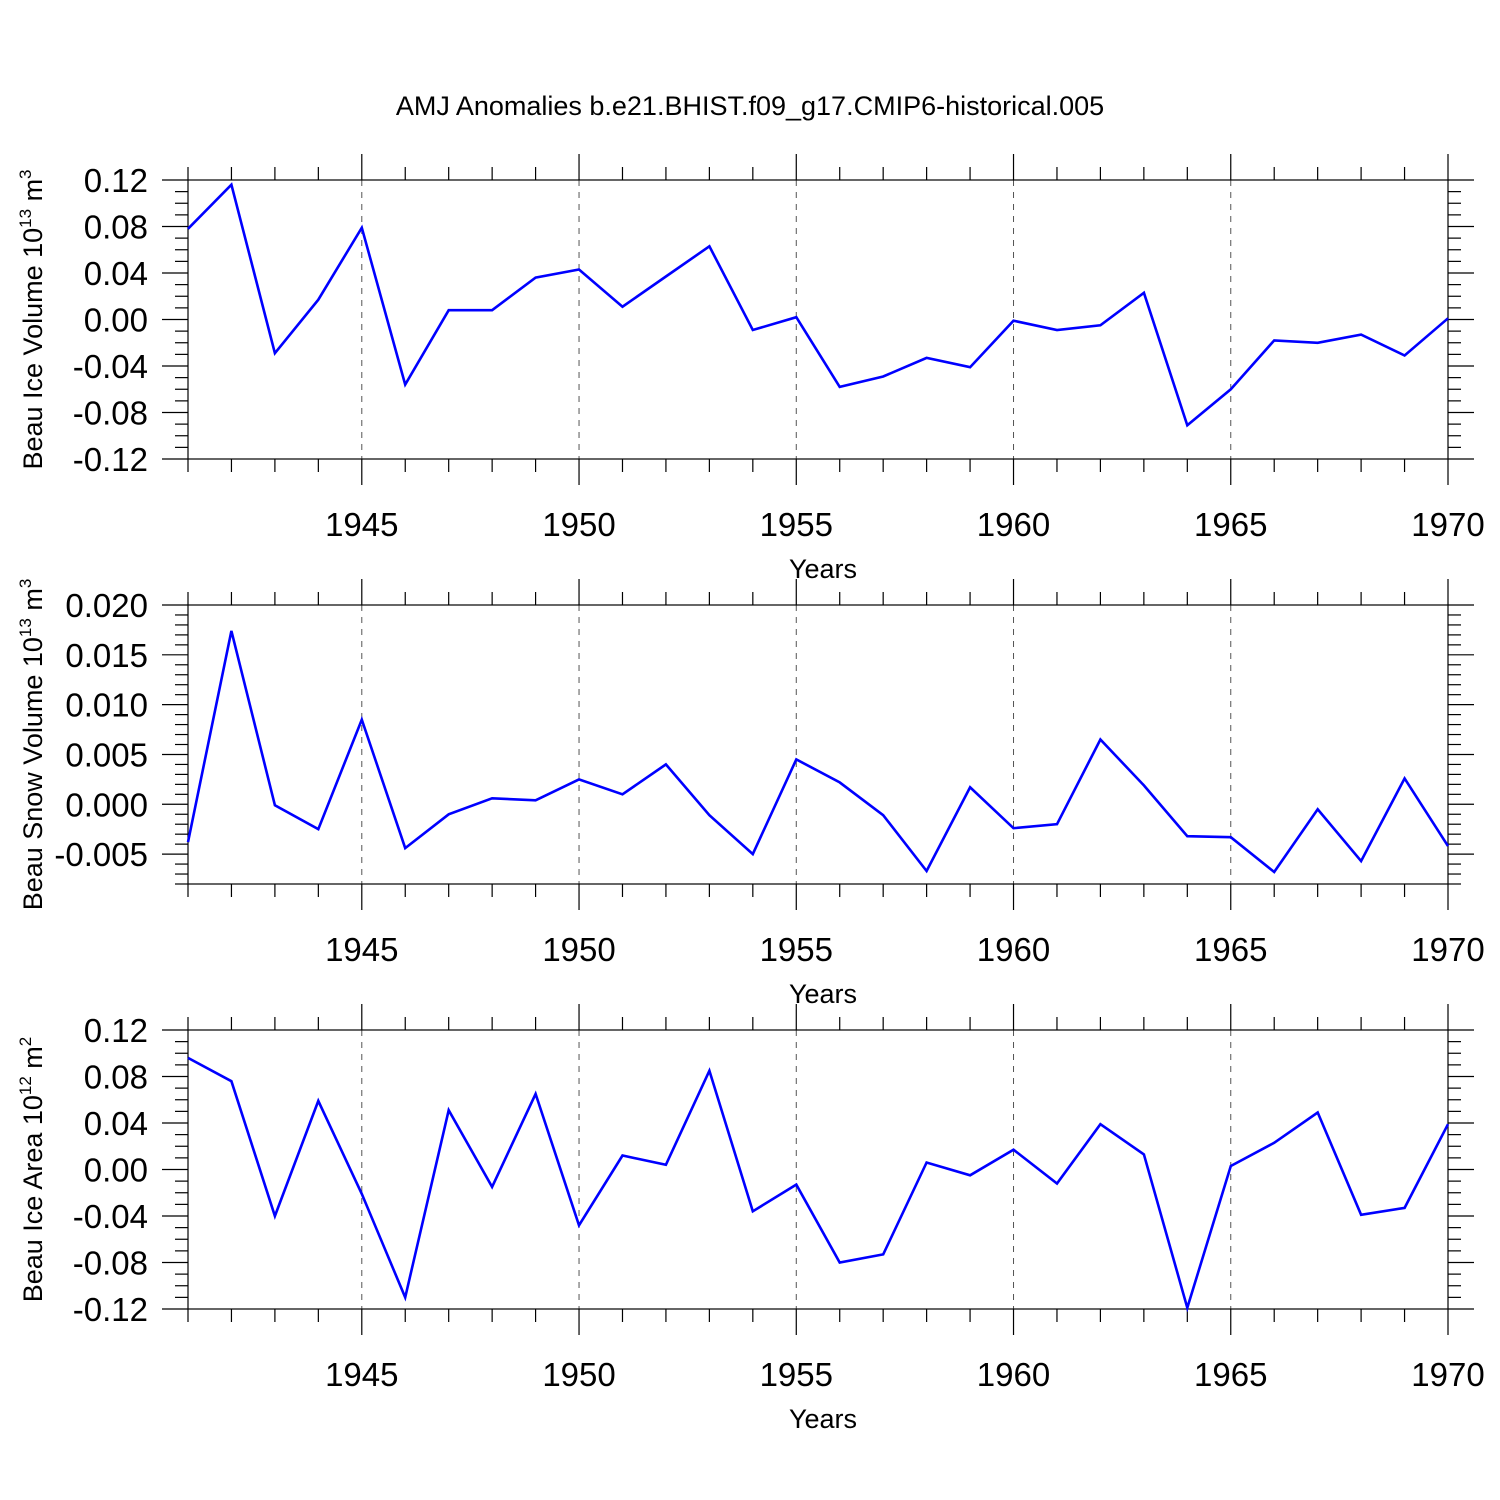 Image resolution: width=1500 pixels, height=1500 pixels. I want to click on y-axis-title: Beau Ice Volume 1013 m3, so click(32, 319).